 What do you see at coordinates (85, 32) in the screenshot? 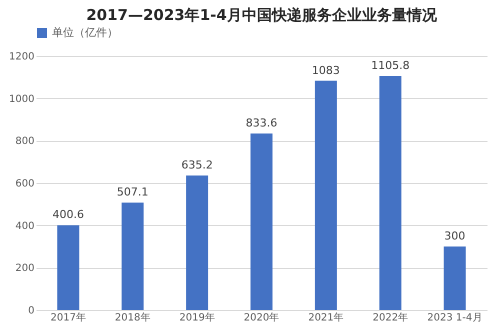
I see `legend-label: 单位（亿件）` at bounding box center [85, 32].